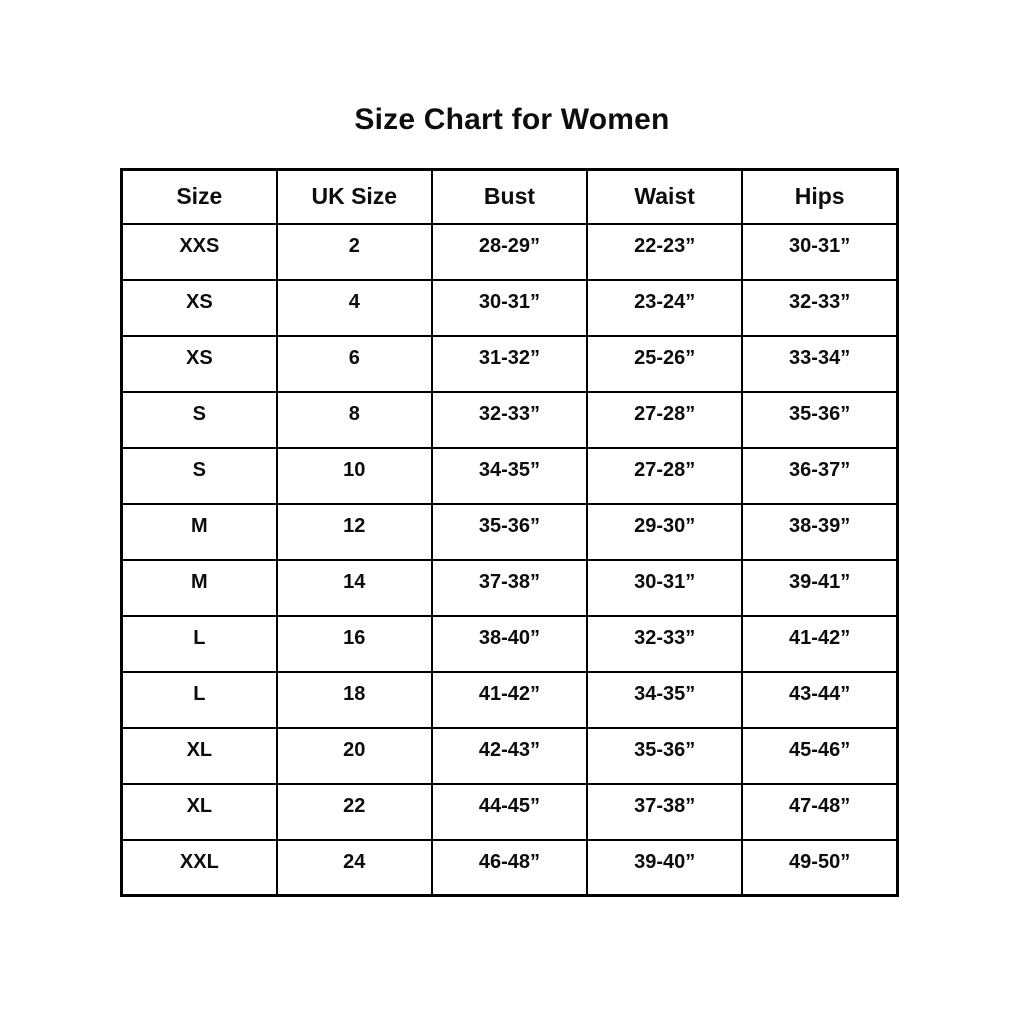  I want to click on table-row: XS 6 31-32” 25-26” 33-34”, so click(509, 363).